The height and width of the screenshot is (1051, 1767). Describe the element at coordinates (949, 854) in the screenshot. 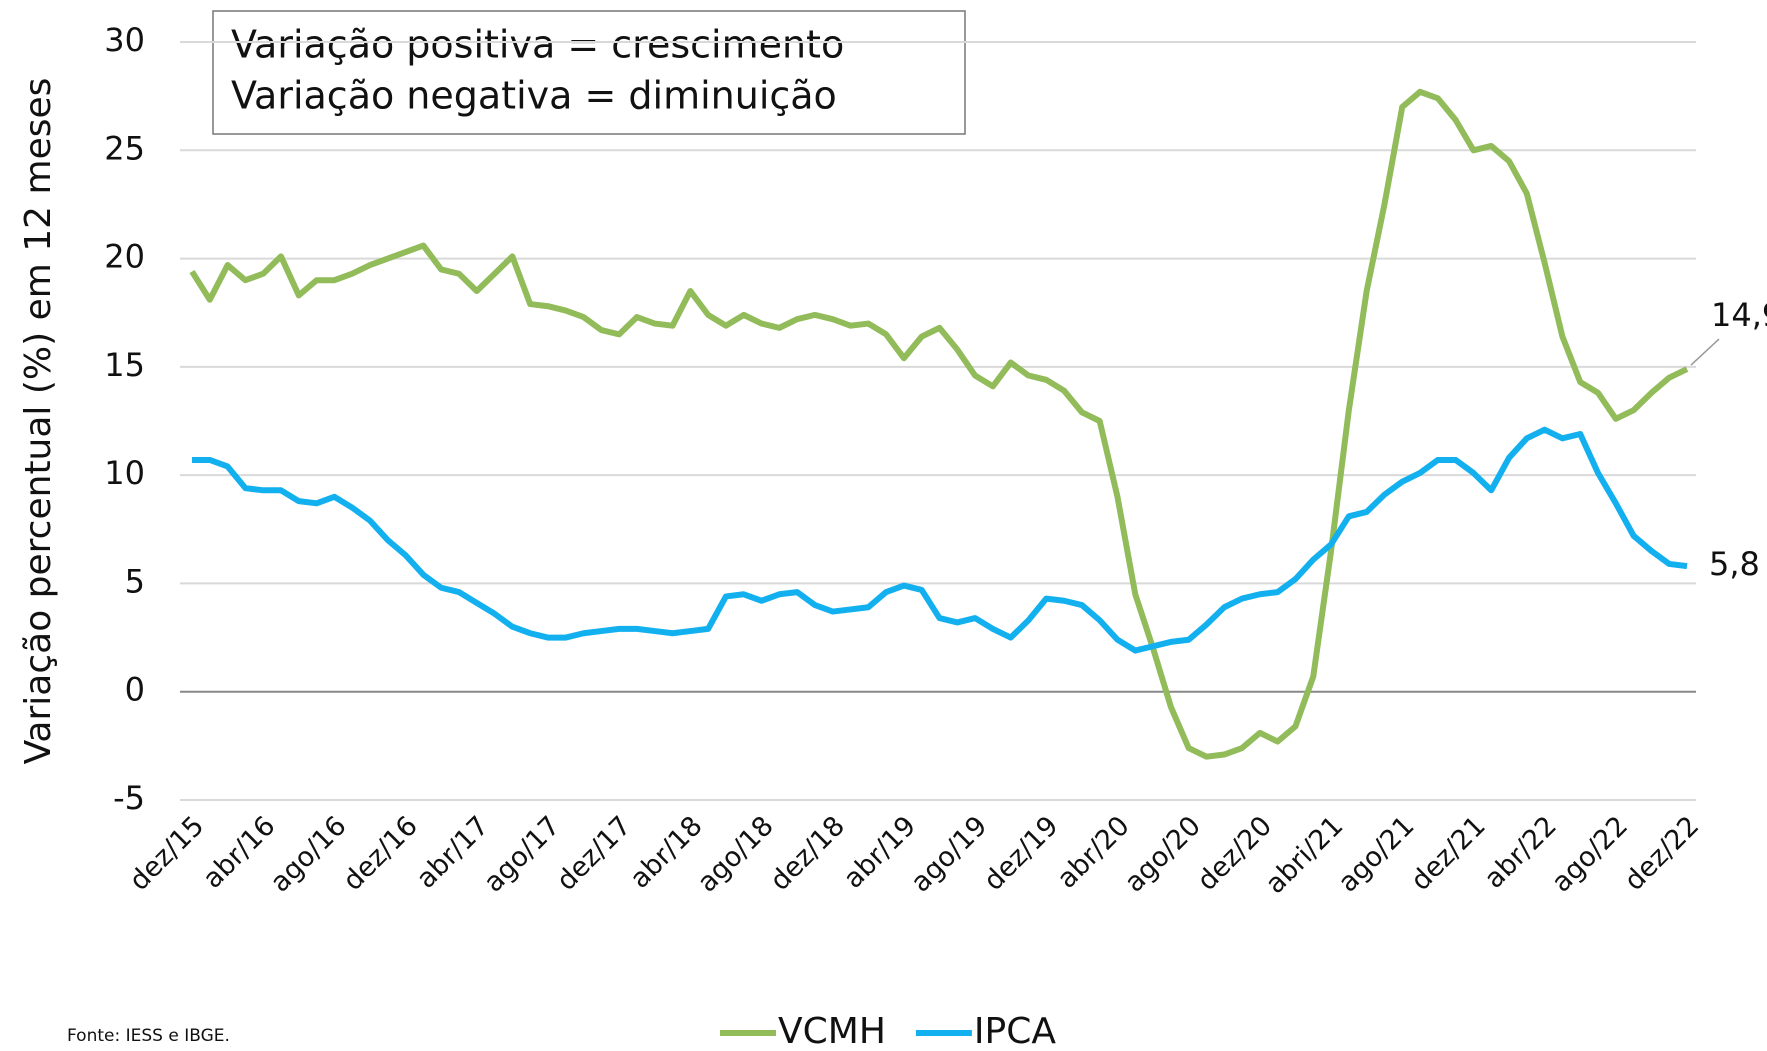

I see `x-tick-label: ago/19` at that location.